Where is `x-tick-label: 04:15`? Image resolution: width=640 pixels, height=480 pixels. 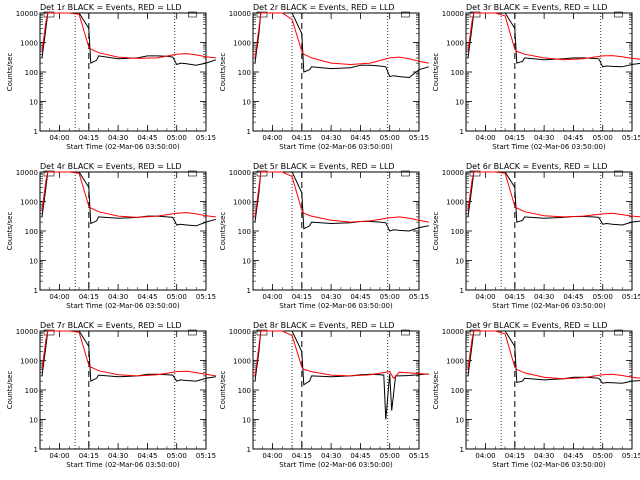
x-tick-label: 04:15 is located at coordinates (515, 138).